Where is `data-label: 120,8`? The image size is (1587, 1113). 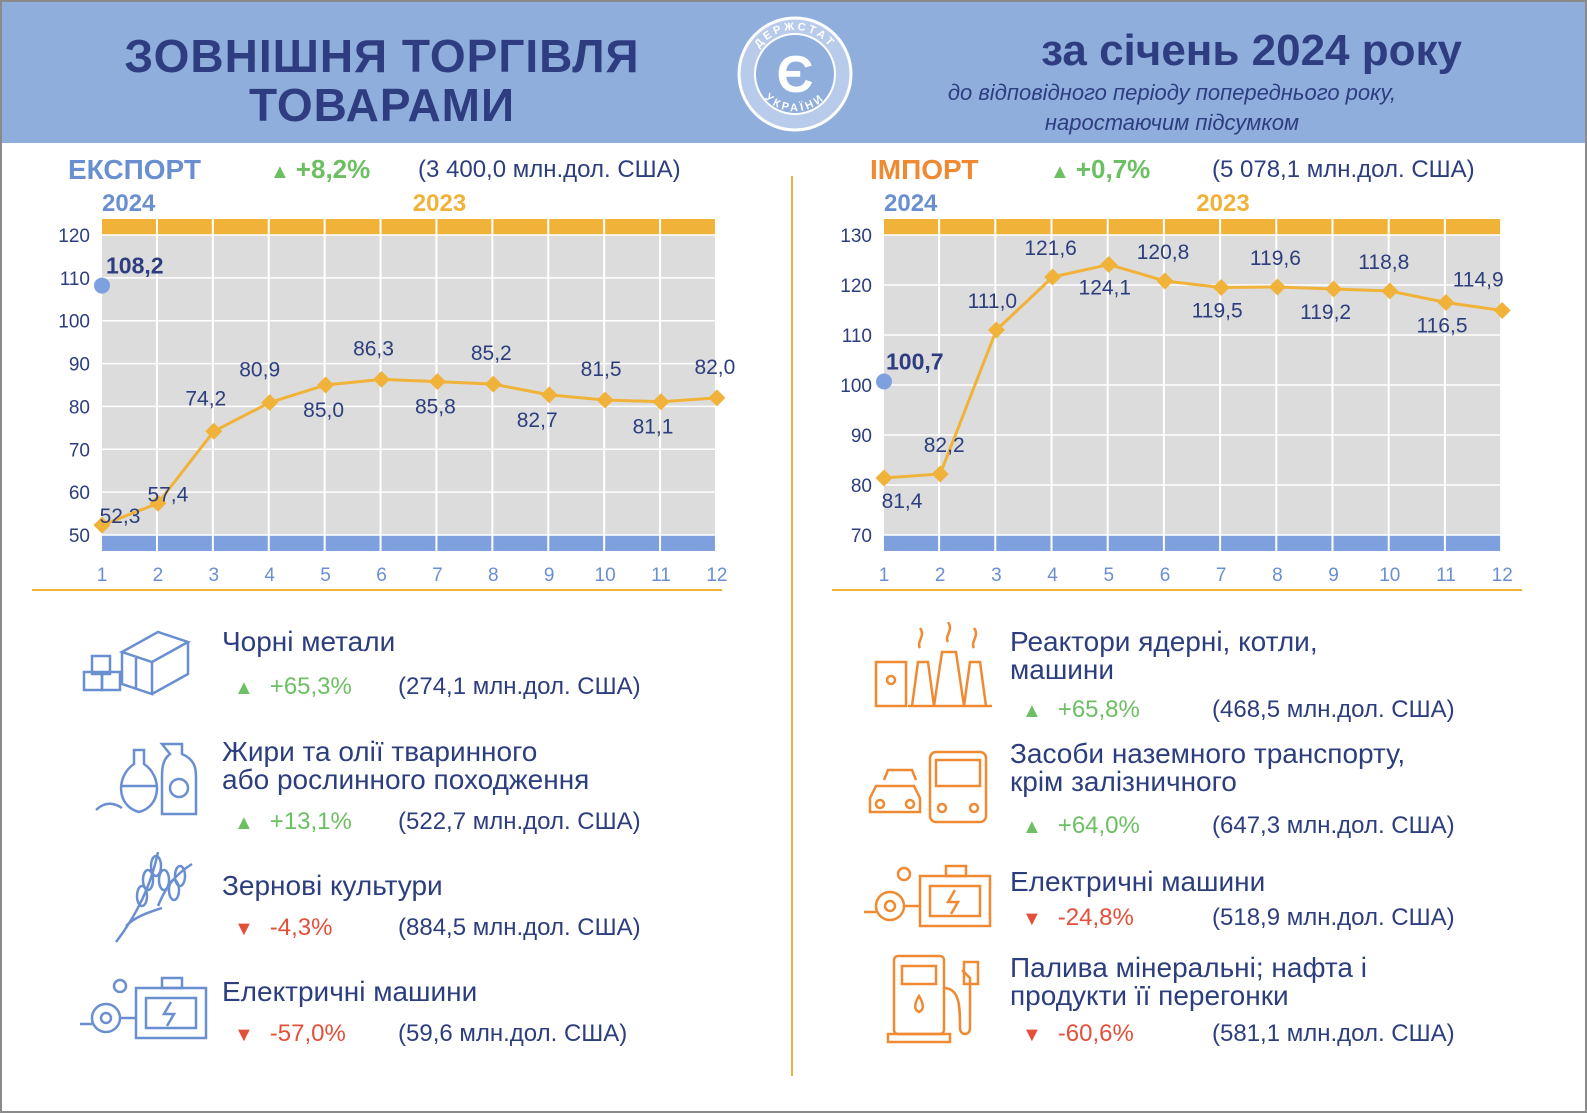 data-label: 120,8 is located at coordinates (1163, 252).